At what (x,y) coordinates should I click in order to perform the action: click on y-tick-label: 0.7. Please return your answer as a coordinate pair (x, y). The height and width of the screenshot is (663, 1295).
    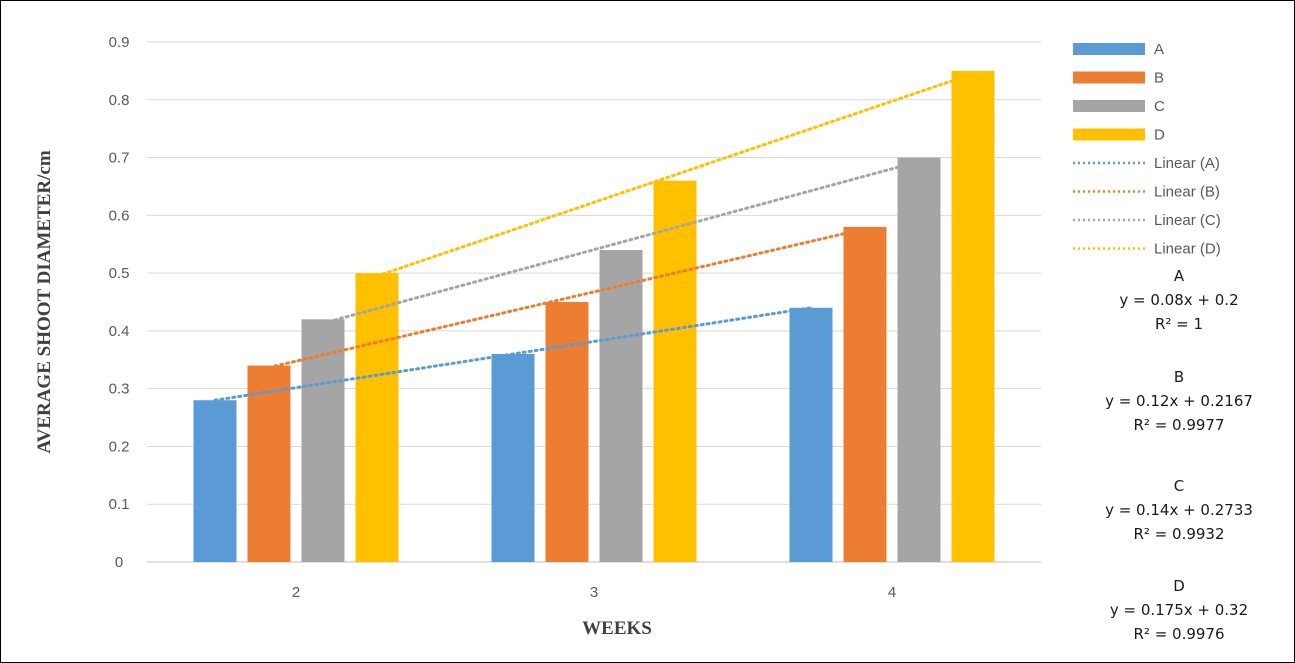
    Looking at the image, I should click on (119, 158).